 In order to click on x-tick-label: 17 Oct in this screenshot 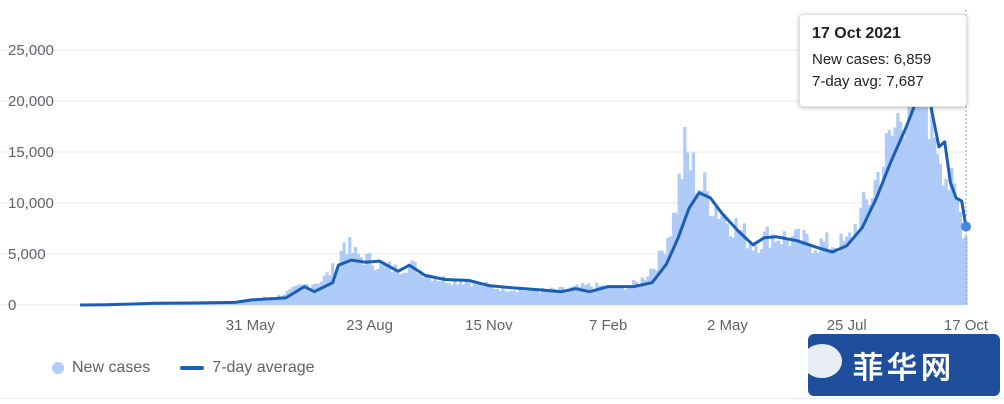, I will do `click(966, 325)`.